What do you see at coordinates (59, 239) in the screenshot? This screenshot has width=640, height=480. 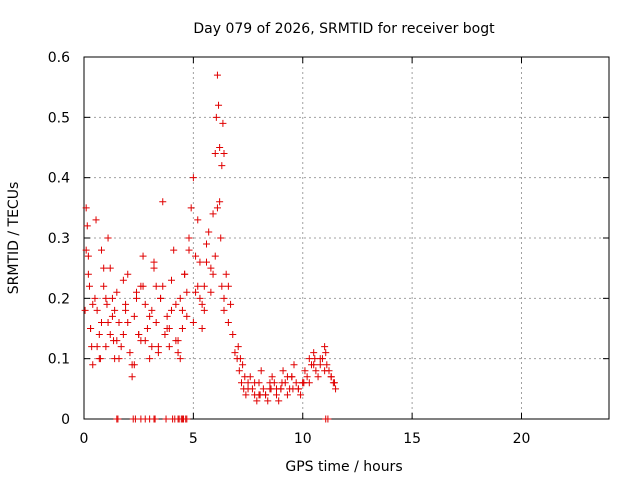 I see `y-tick-label: 0.3` at bounding box center [59, 239].